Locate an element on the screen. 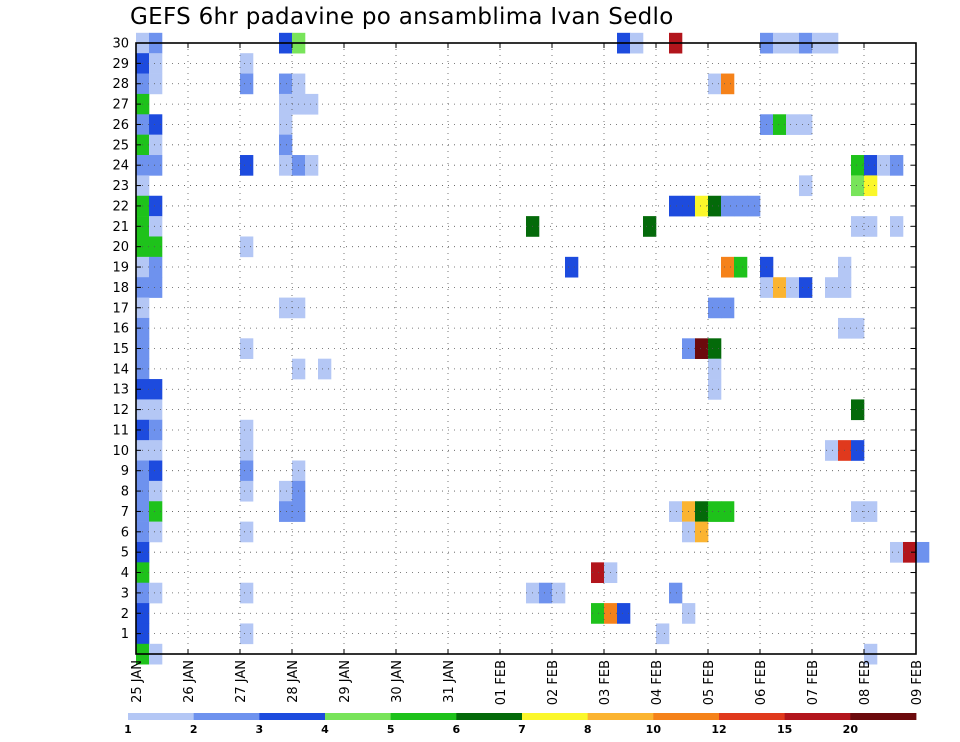  y-tick-label: 25 is located at coordinates (120, 145).